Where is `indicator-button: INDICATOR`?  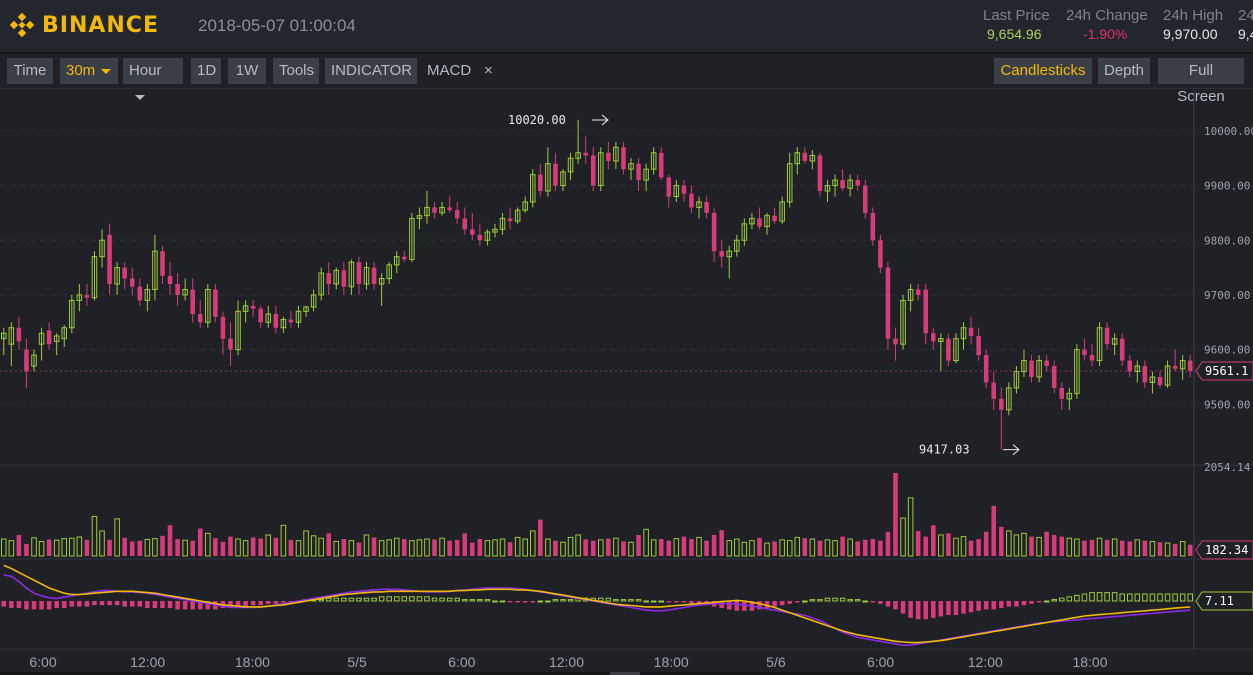 indicator-button: INDICATOR is located at coordinates (371, 71).